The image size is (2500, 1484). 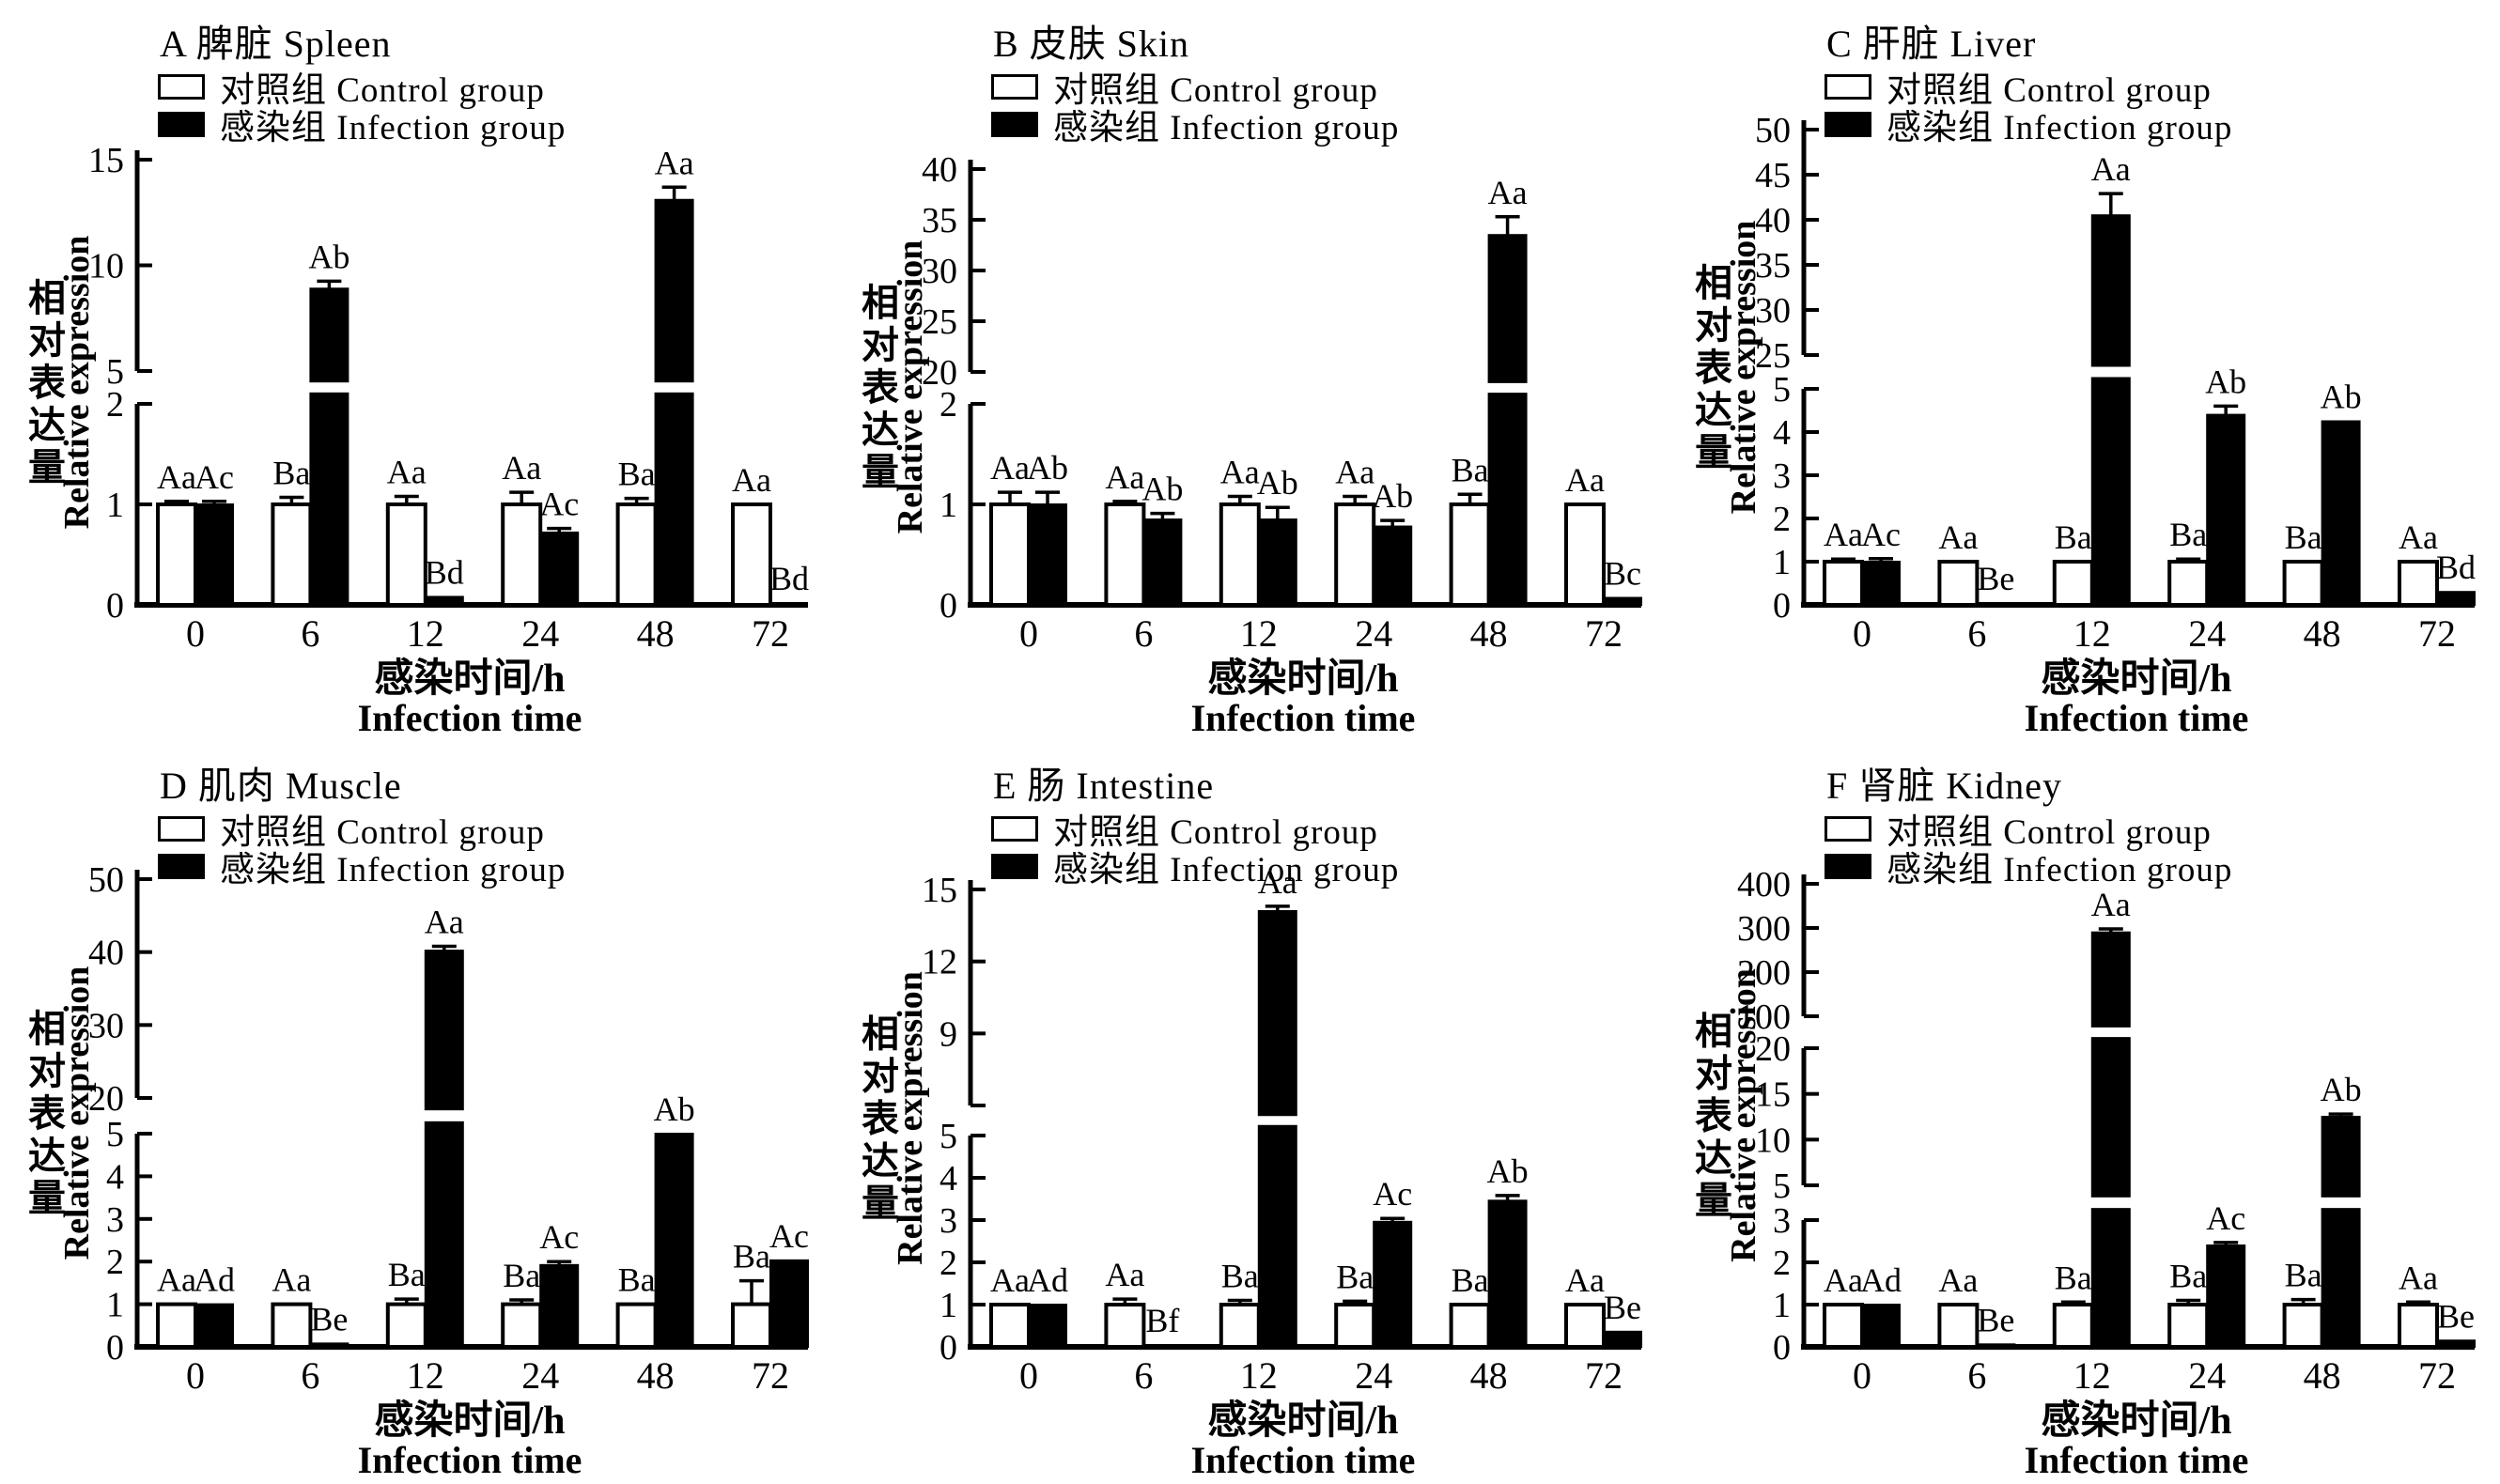 What do you see at coordinates (1162, 562) in the screenshot?
I see `bar-infection-6h` at bounding box center [1162, 562].